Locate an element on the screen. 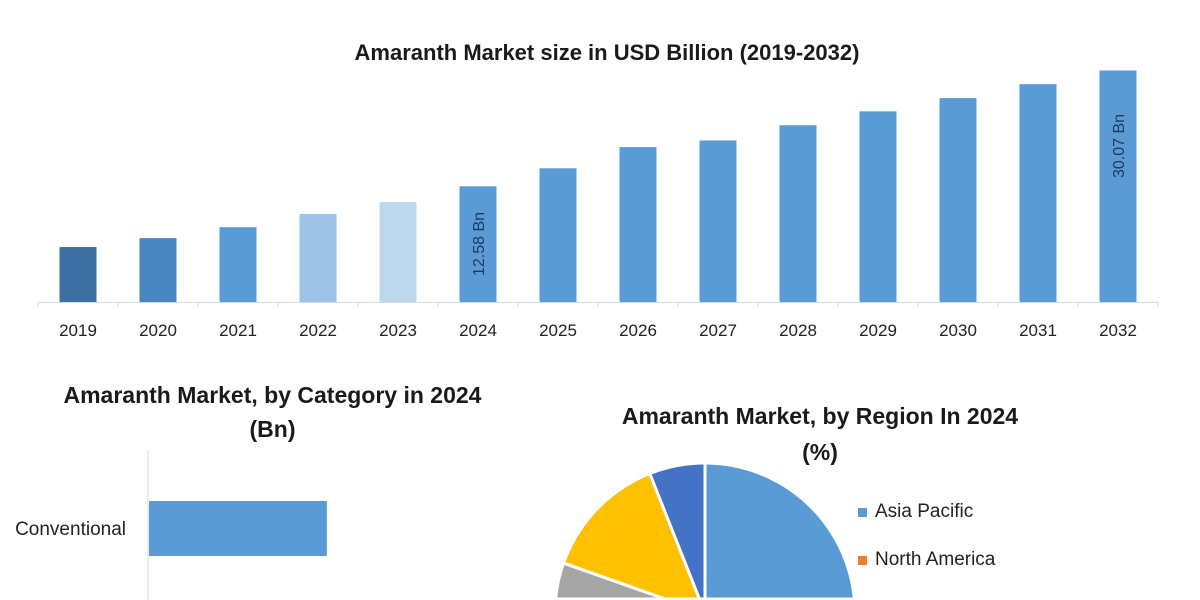 This screenshot has height=600, width=1200. data-label-2024: 12.58 Bn is located at coordinates (479, 244).